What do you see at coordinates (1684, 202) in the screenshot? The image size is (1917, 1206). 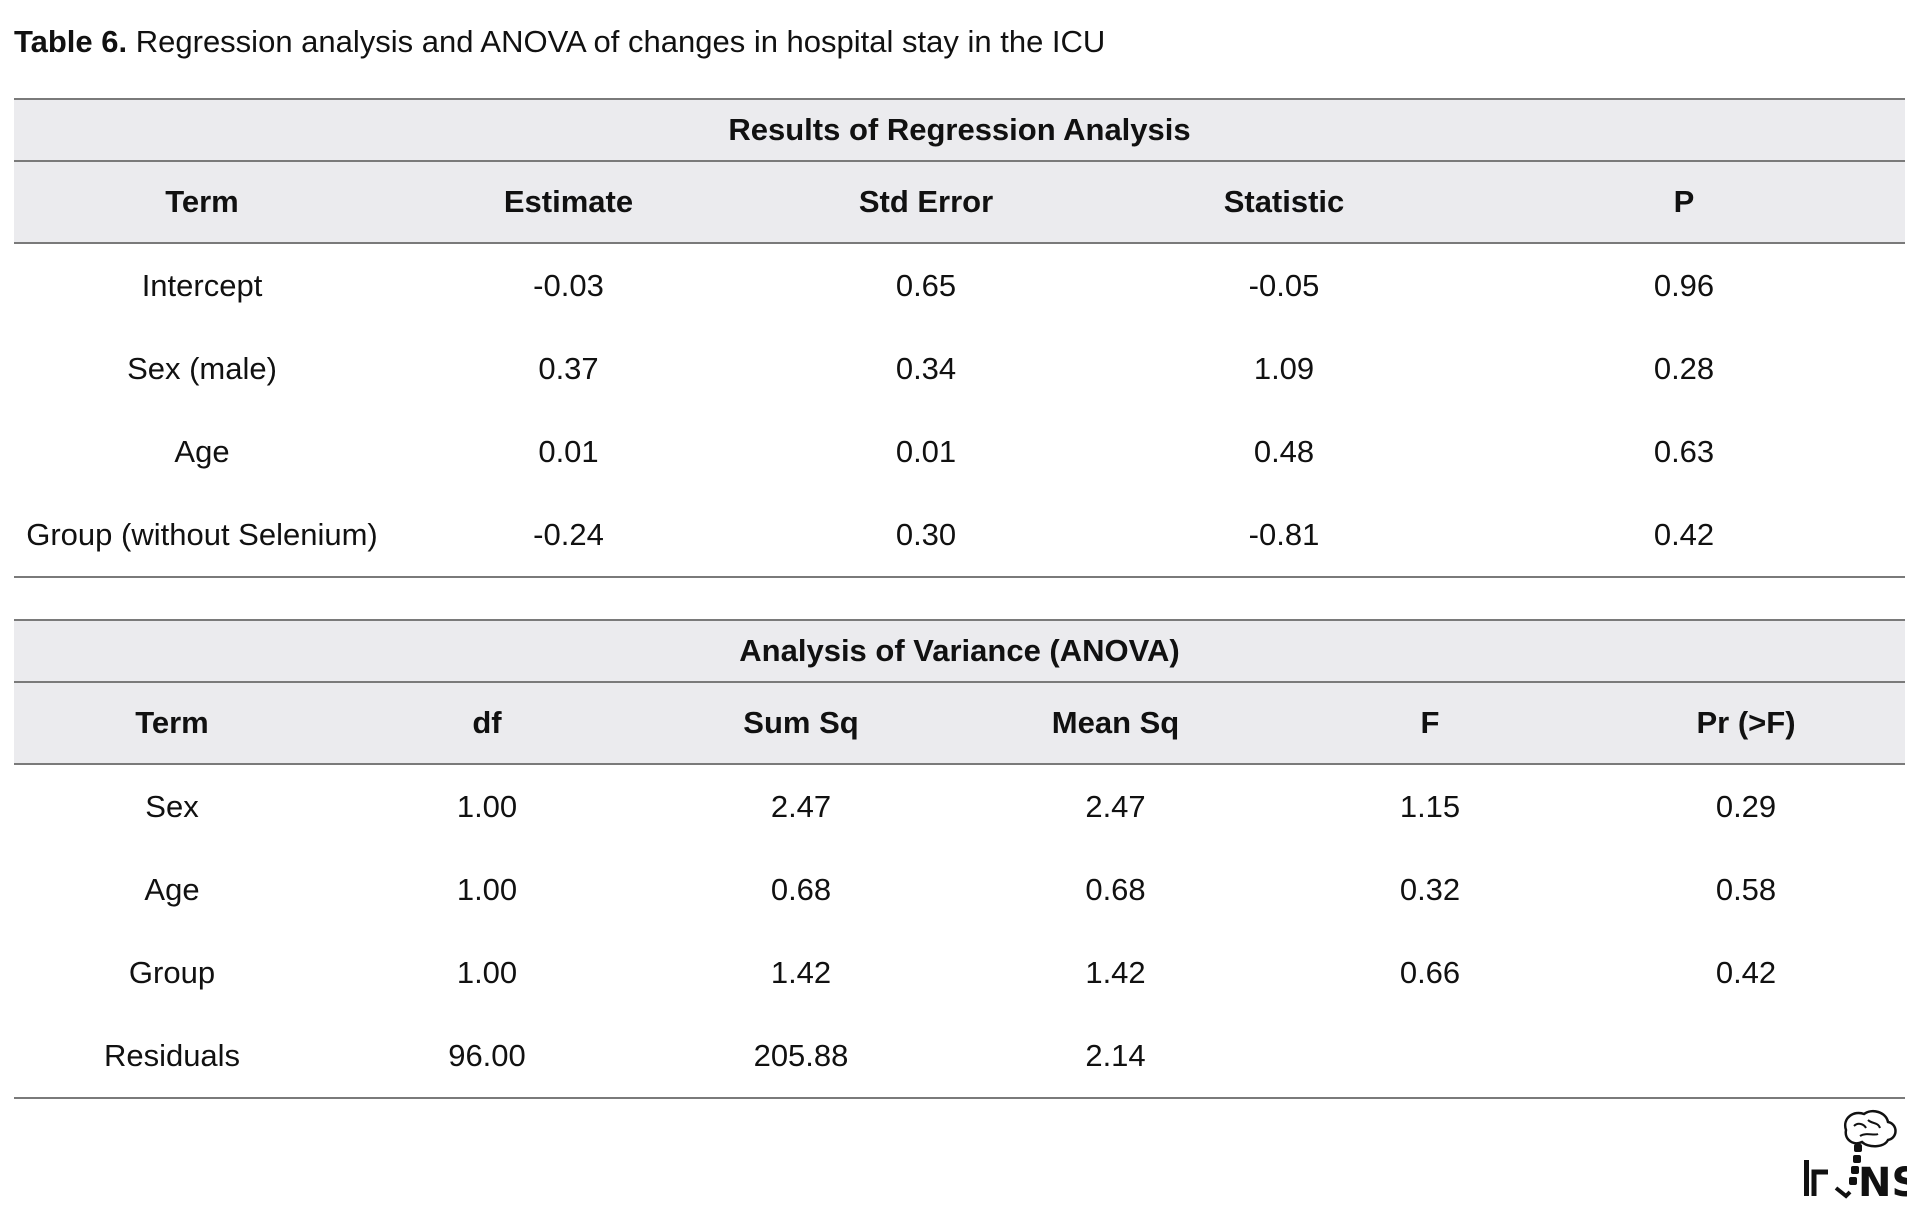 I see `column-header: P` at bounding box center [1684, 202].